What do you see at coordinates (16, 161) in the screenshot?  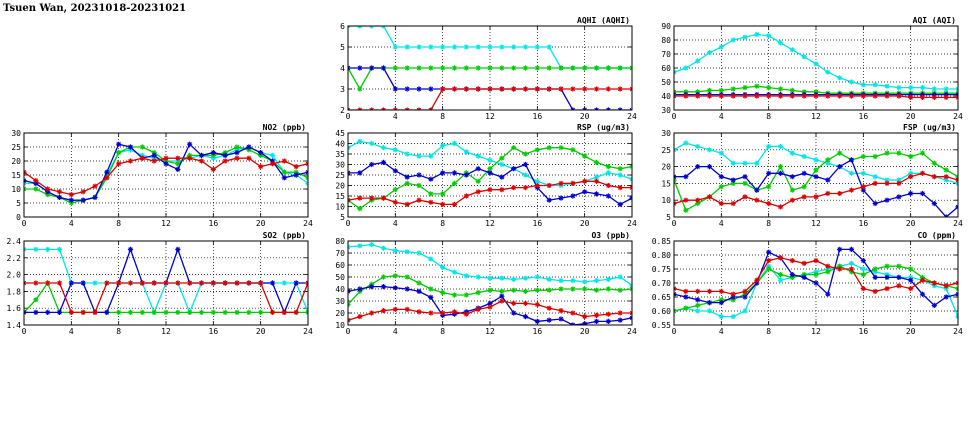 I see `y-tick-label: 20` at bounding box center [16, 161].